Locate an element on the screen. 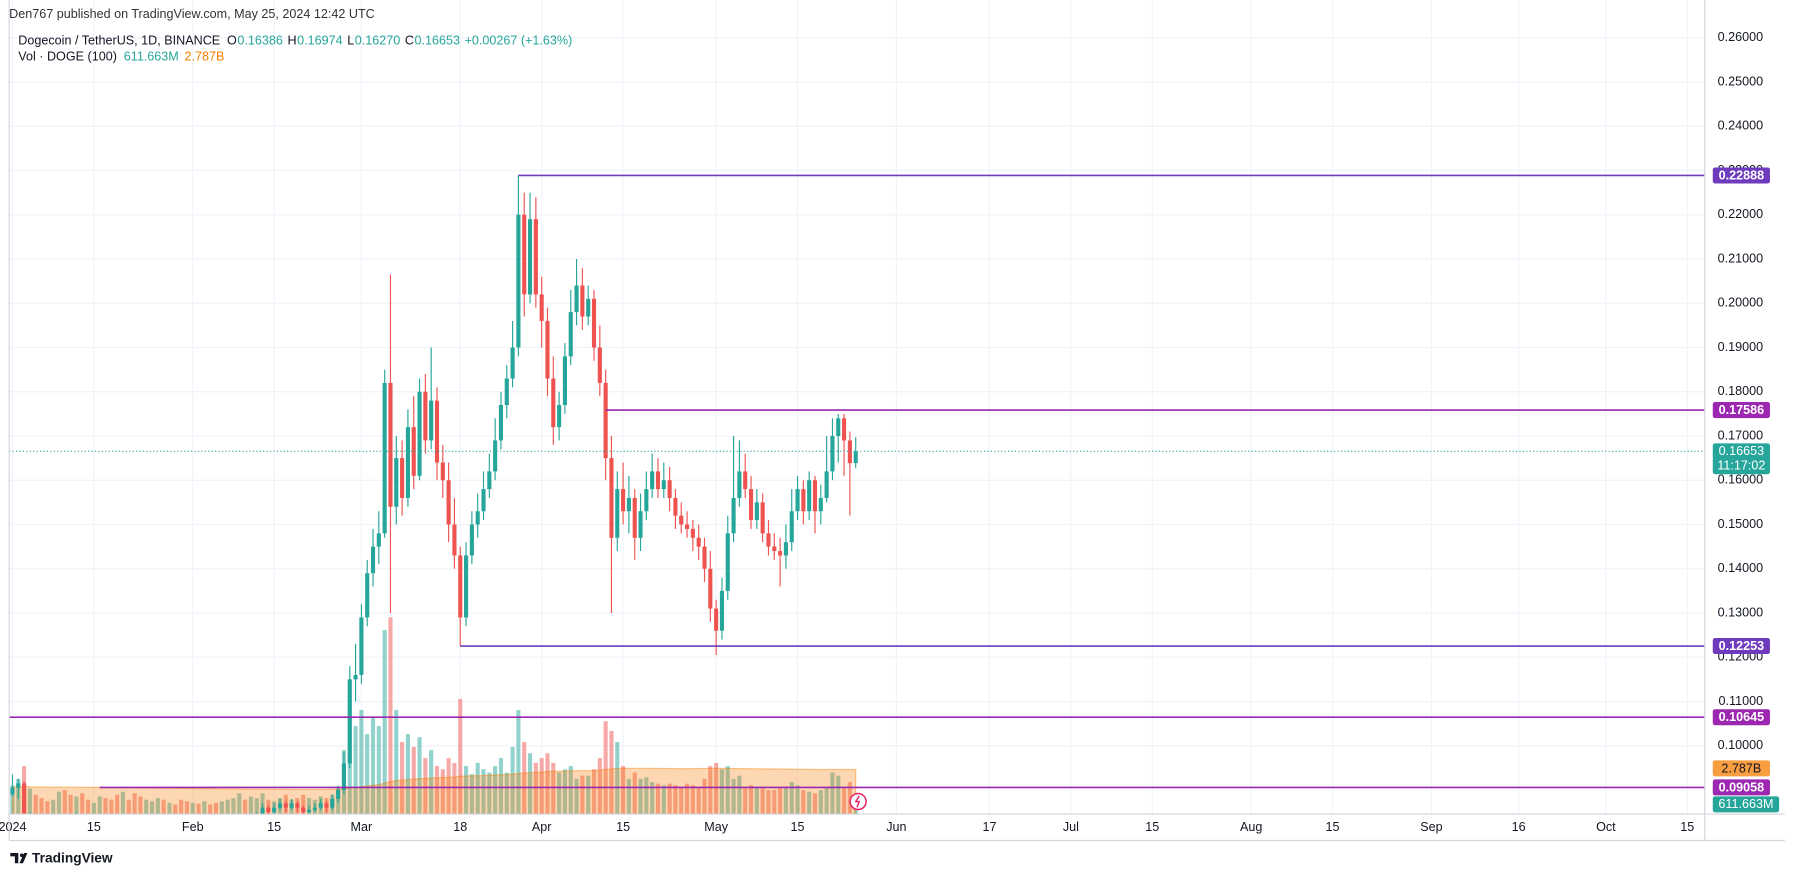 The width and height of the screenshot is (1794, 877). countdown-label: 11:17:02 is located at coordinates (1741, 466).